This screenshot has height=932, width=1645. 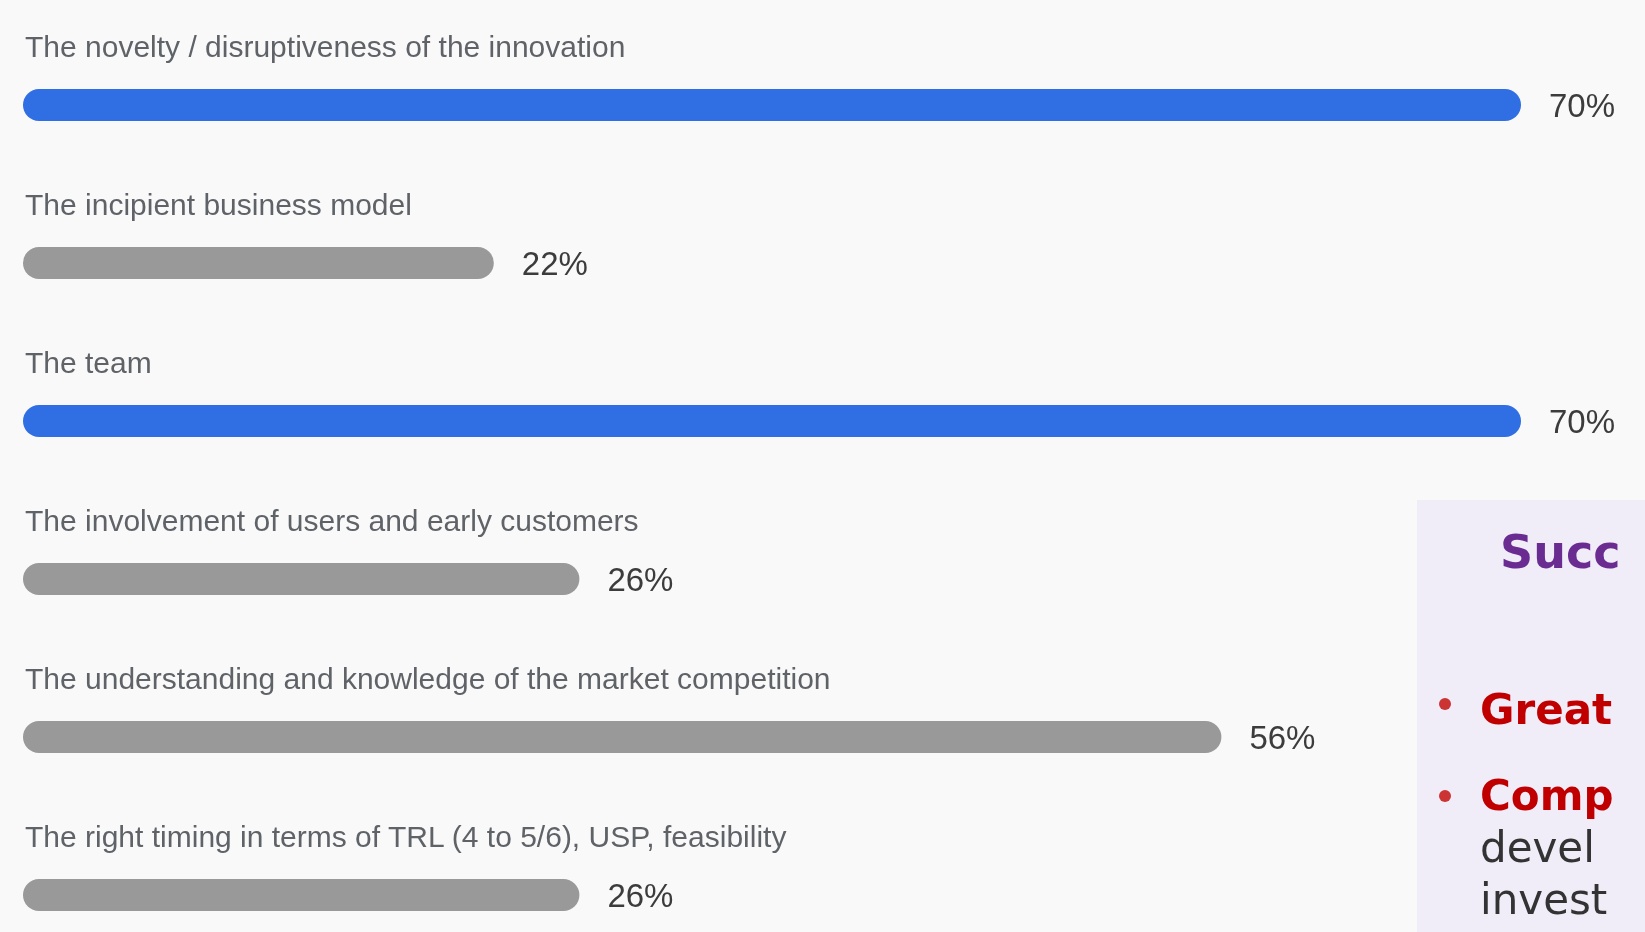 What do you see at coordinates (1282, 737) in the screenshot?
I see `data-label: 56%` at bounding box center [1282, 737].